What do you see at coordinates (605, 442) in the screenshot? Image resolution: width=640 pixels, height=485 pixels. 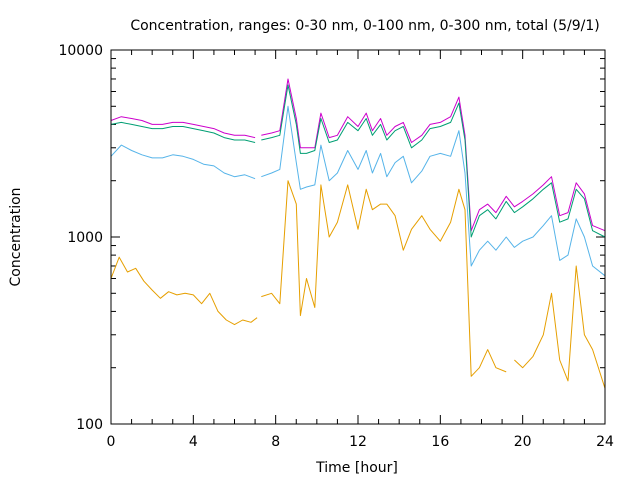 I see `x-tick-label: 24` at bounding box center [605, 442].